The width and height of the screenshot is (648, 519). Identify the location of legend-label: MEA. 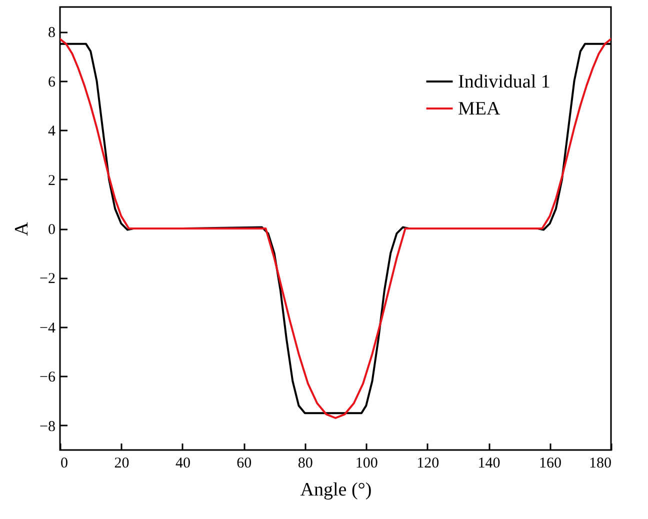
(479, 109).